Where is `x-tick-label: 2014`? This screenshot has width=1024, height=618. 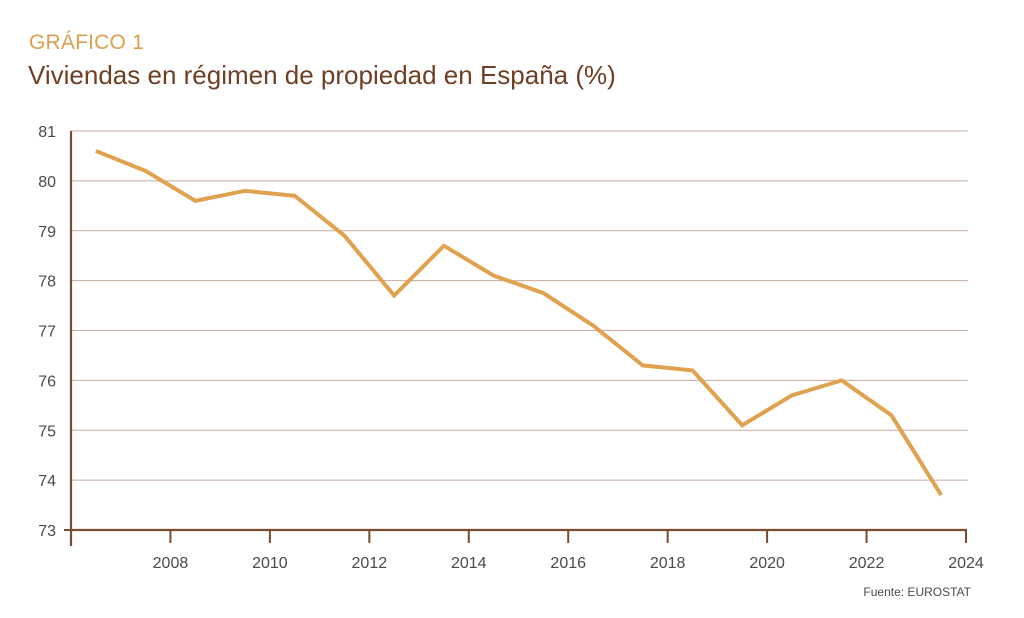
x-tick-label: 2014 is located at coordinates (469, 563).